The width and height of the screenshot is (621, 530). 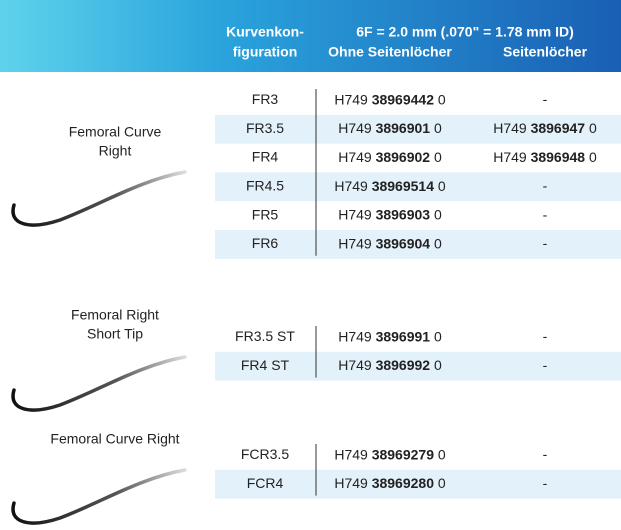 I want to click on cell-text: FR4 ST, so click(x=265, y=365).